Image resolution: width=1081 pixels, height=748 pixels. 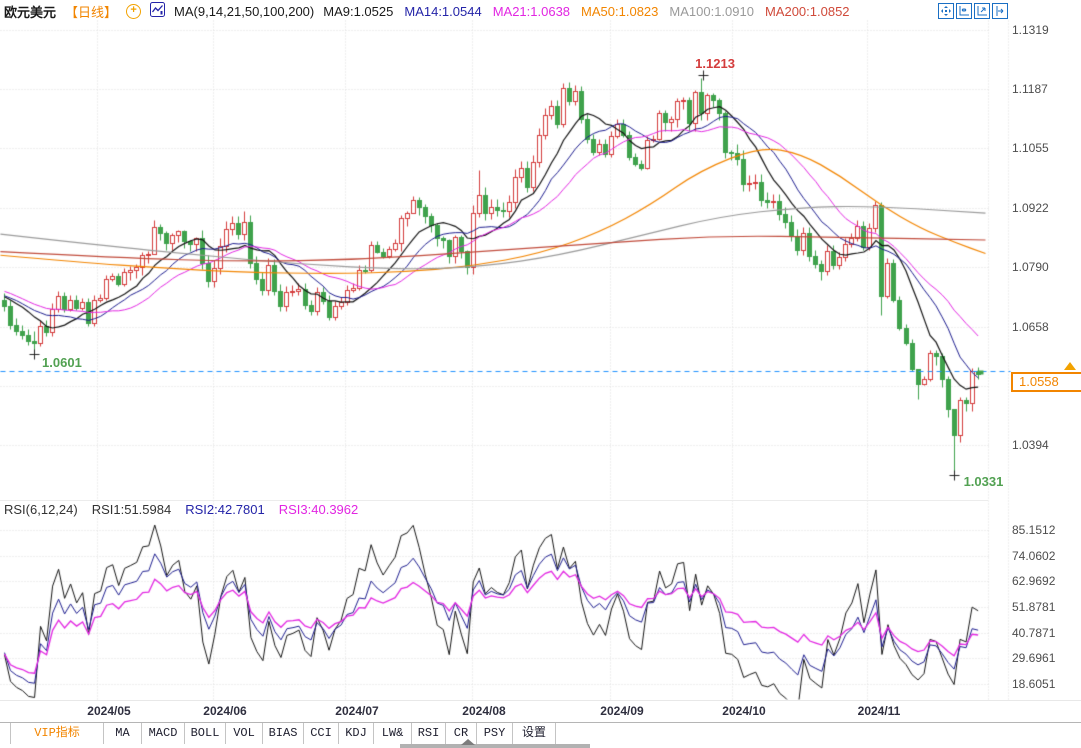 What do you see at coordinates (1034, 581) in the screenshot?
I see `rsi-axis-label: 62.9692` at bounding box center [1034, 581].